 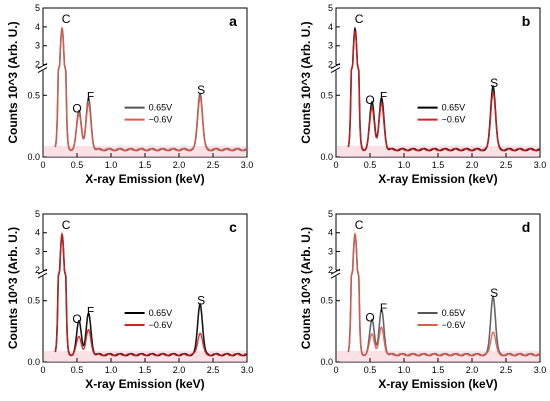 What do you see at coordinates (233, 227) in the screenshot?
I see `panel-label: c` at bounding box center [233, 227].